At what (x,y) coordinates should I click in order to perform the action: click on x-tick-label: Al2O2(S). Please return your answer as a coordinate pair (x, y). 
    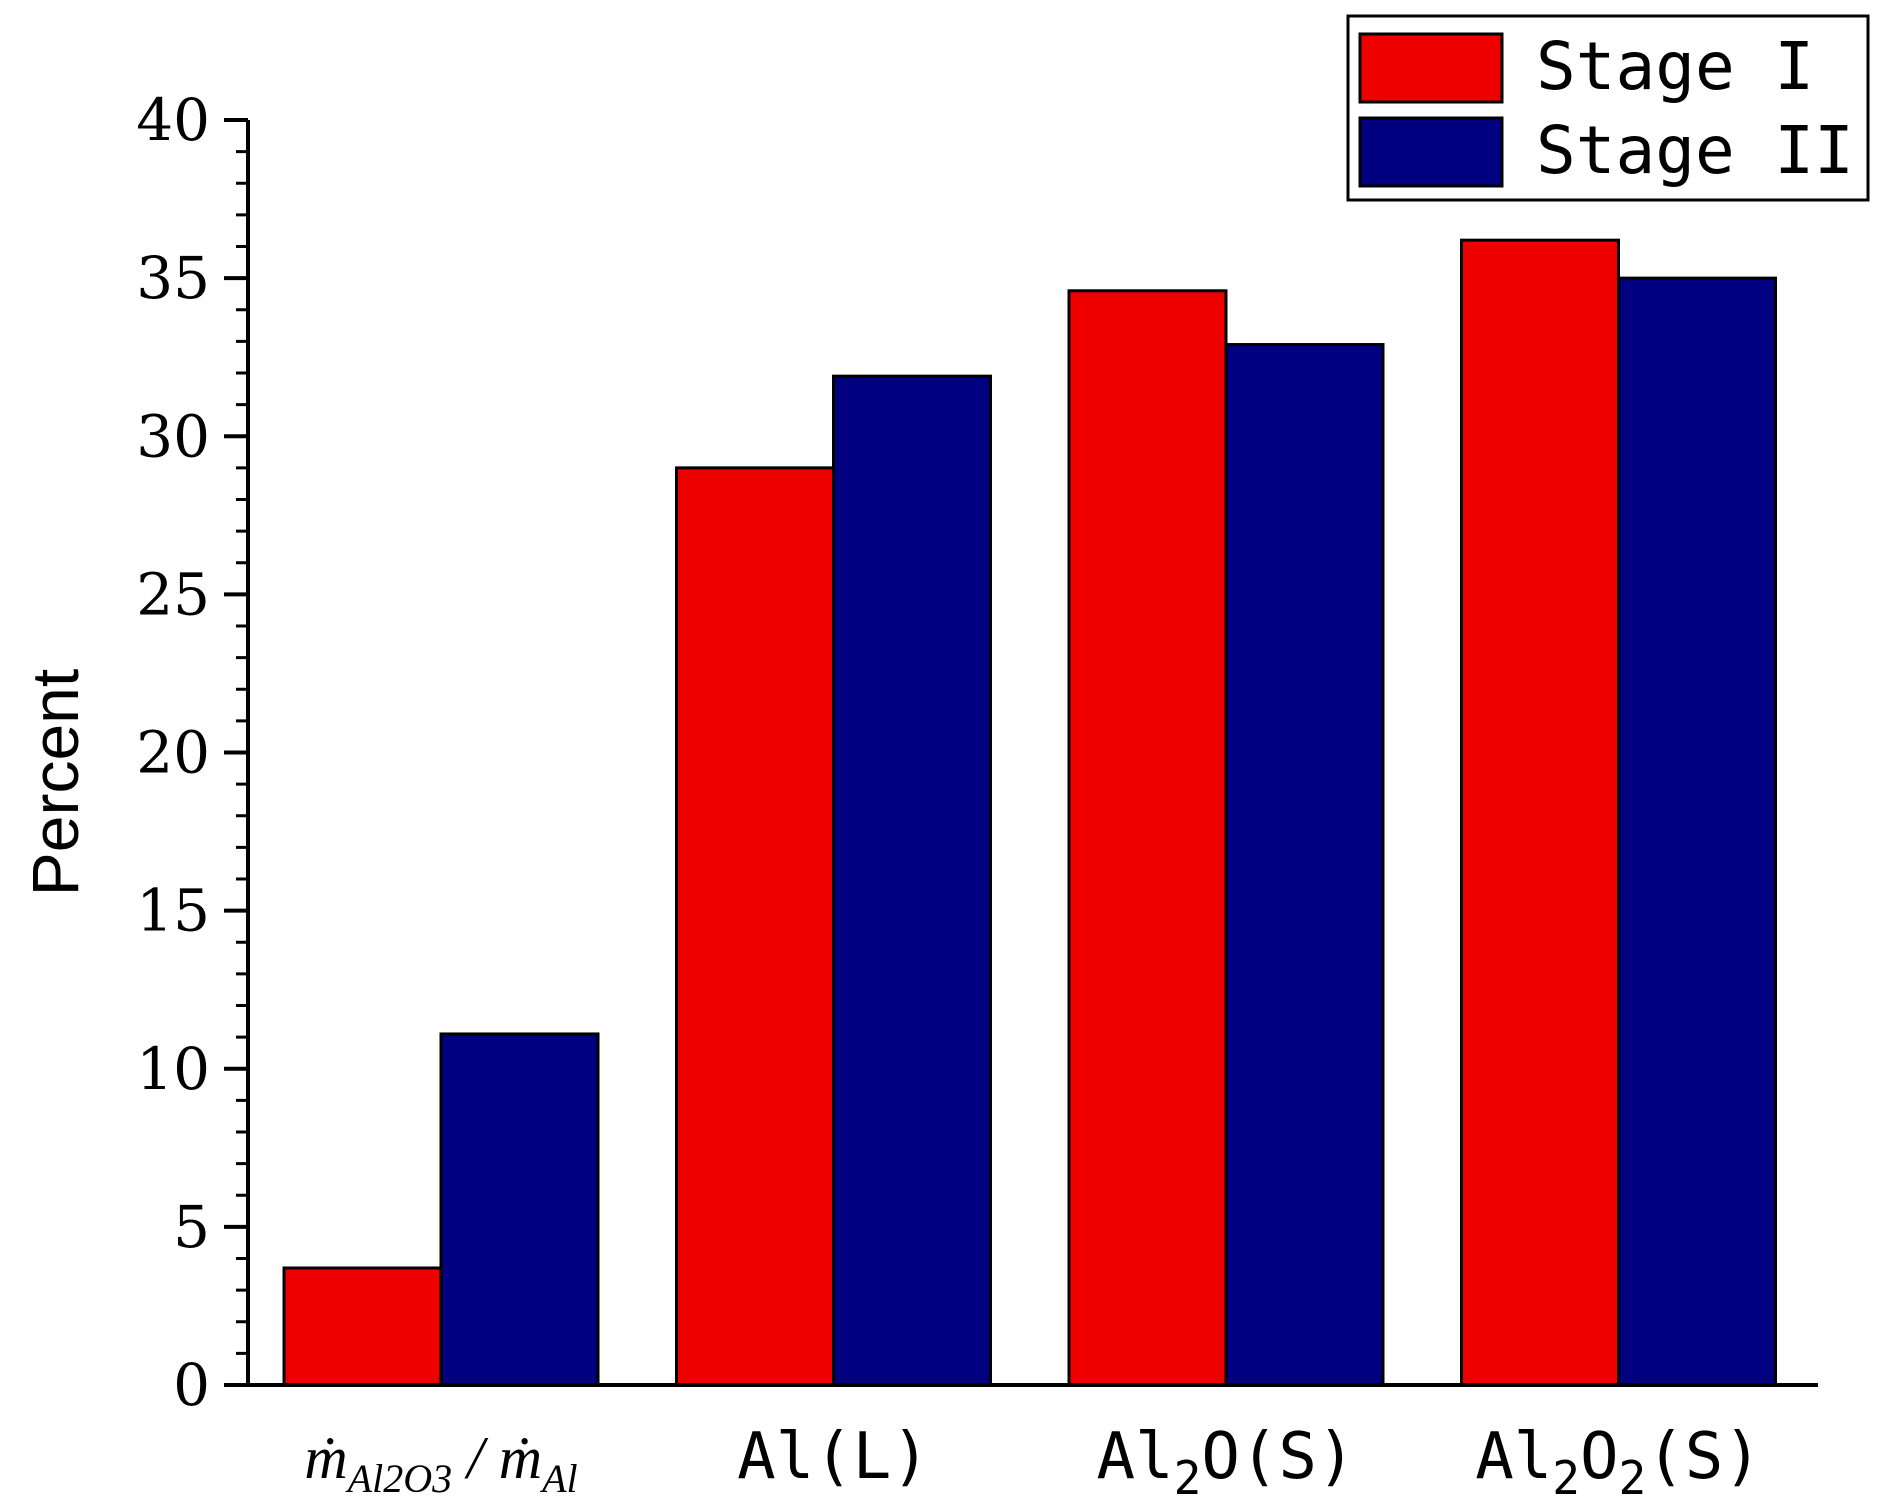
    Looking at the image, I should click on (1618, 1462).